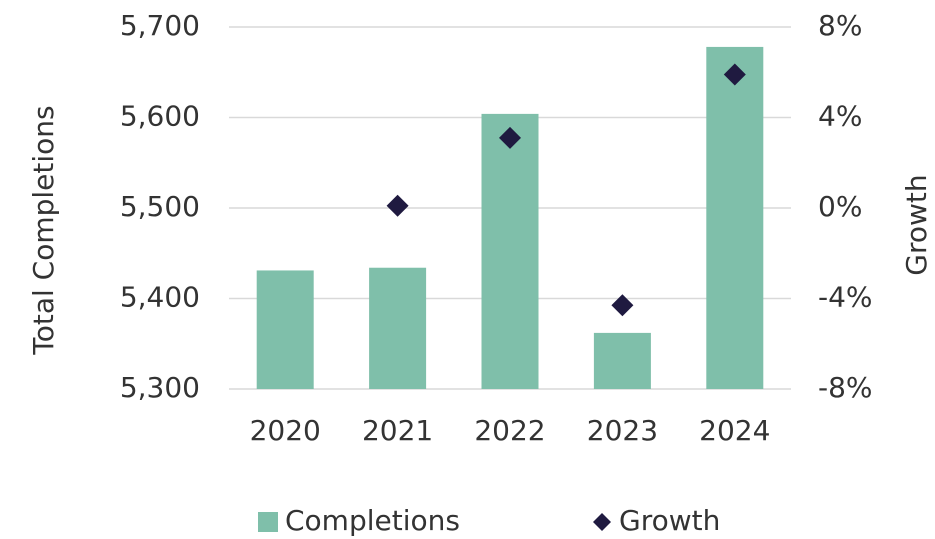  Describe the element at coordinates (372, 520) in the screenshot. I see `legend-label: Completions` at that location.